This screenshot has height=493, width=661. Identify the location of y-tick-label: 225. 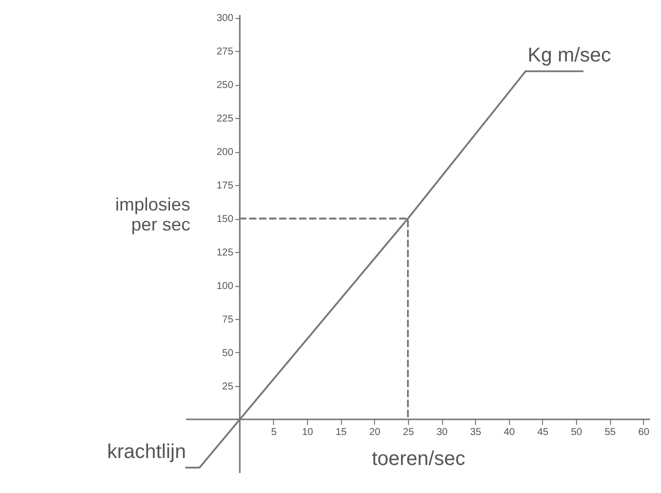
(225, 119).